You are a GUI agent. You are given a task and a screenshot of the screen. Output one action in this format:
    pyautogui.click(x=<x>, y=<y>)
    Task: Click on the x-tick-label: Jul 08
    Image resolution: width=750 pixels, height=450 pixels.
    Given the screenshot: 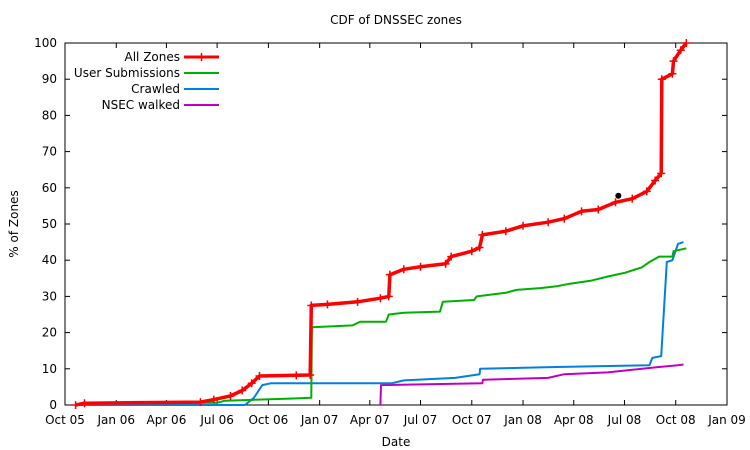 What is the action you would take?
    pyautogui.click(x=624, y=420)
    